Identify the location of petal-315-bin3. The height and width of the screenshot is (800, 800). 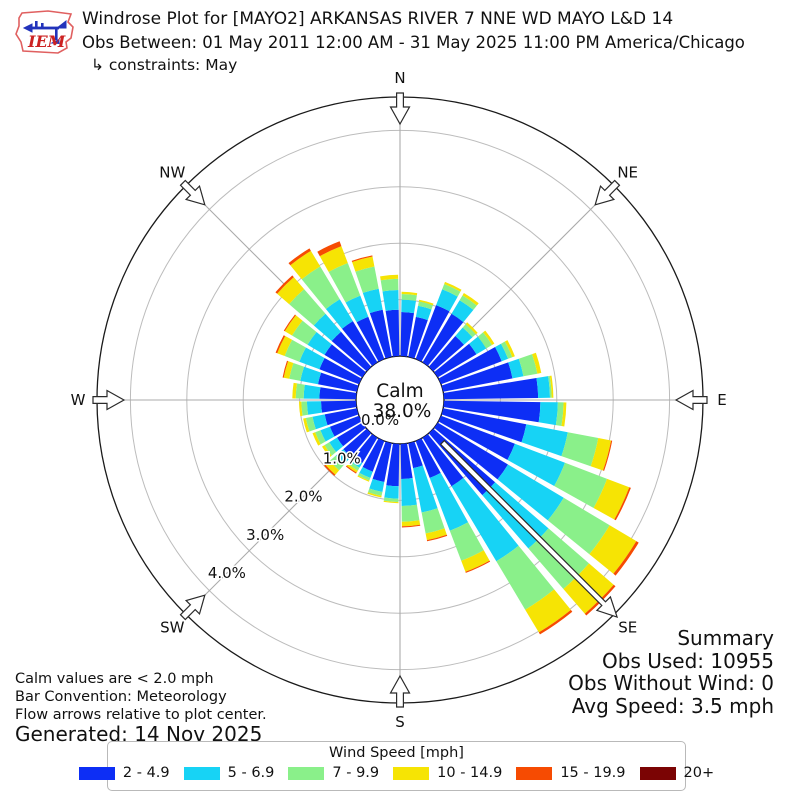
(291, 291).